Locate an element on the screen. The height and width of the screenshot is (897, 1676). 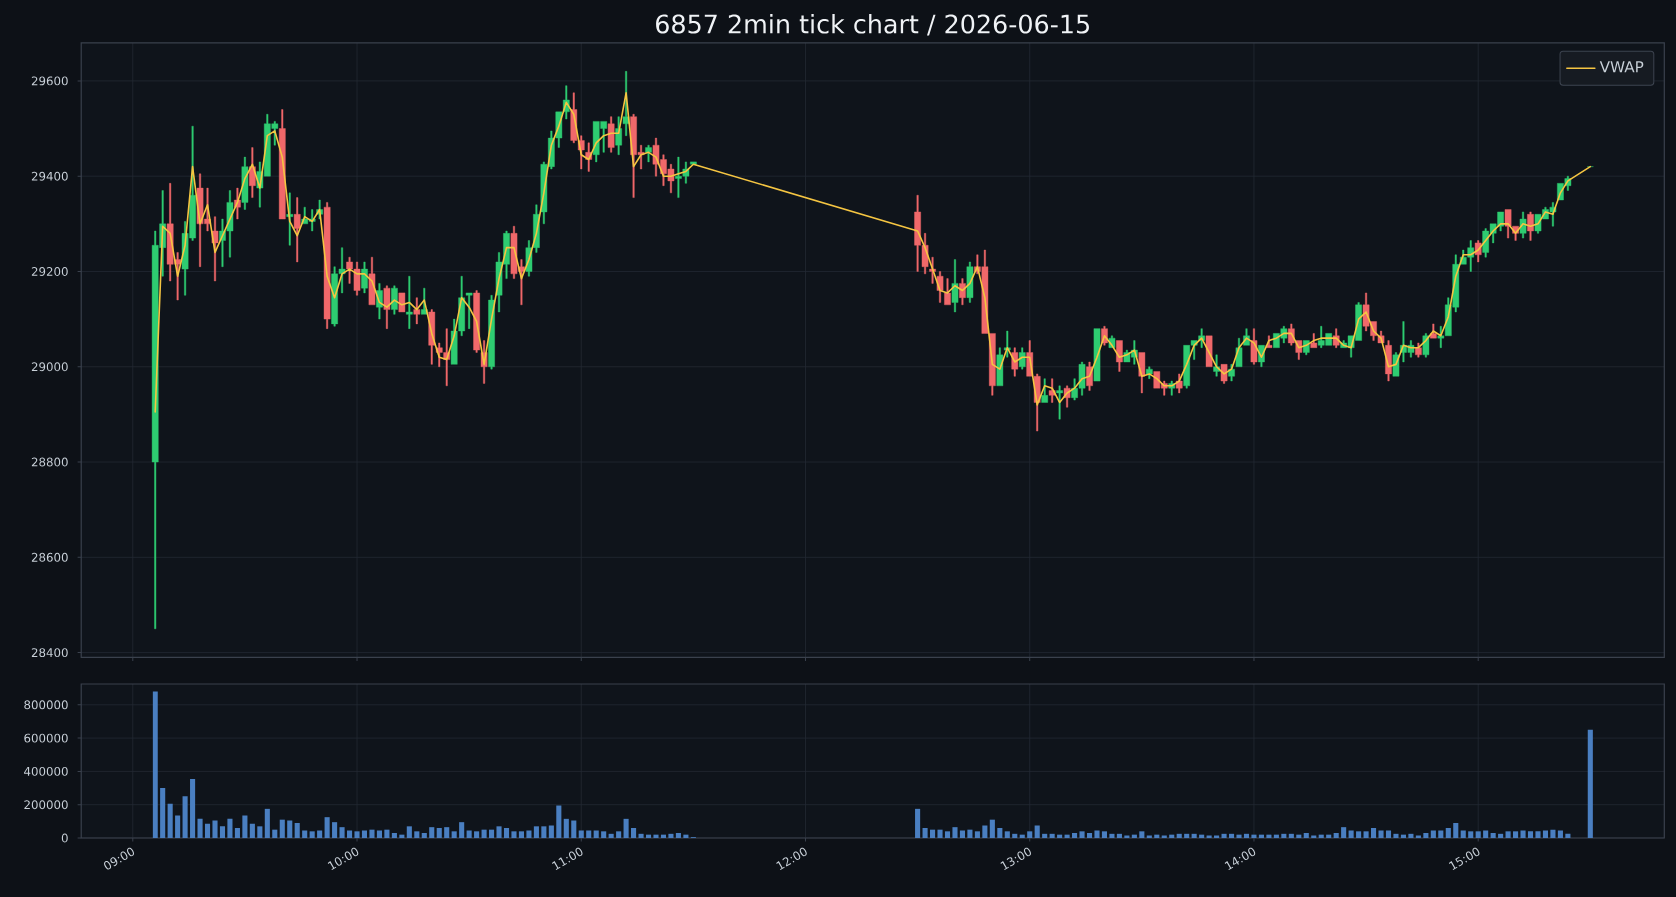
y-tick-label: 800000 is located at coordinates (46, 705).